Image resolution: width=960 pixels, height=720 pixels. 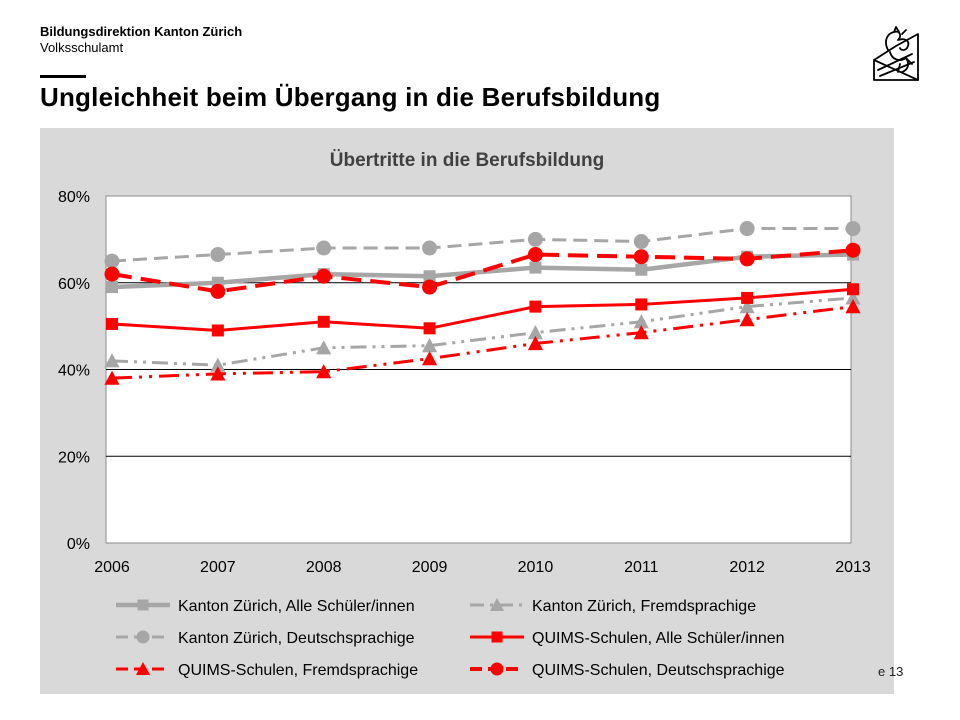 What do you see at coordinates (74, 371) in the screenshot?
I see `y-tick-label: 40%` at bounding box center [74, 371].